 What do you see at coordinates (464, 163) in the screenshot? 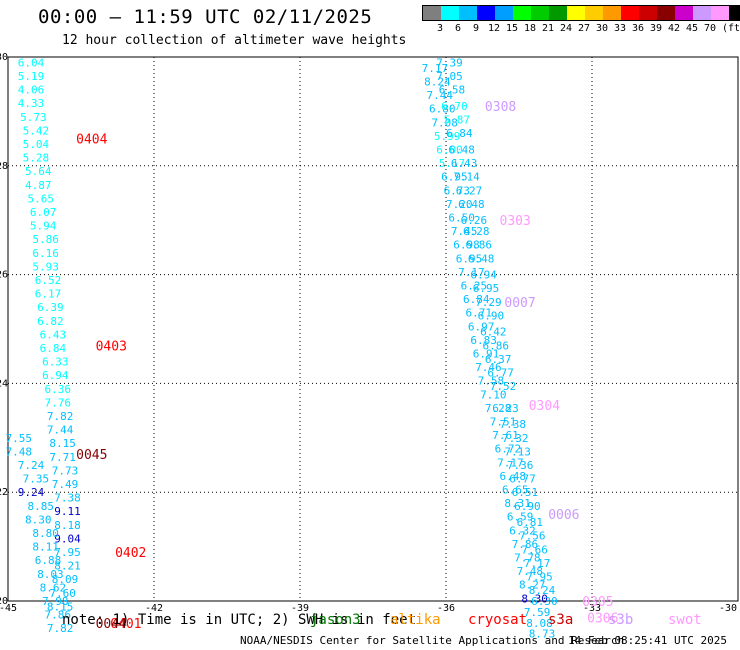
I see `wave-height-point: 6.43` at bounding box center [464, 163].